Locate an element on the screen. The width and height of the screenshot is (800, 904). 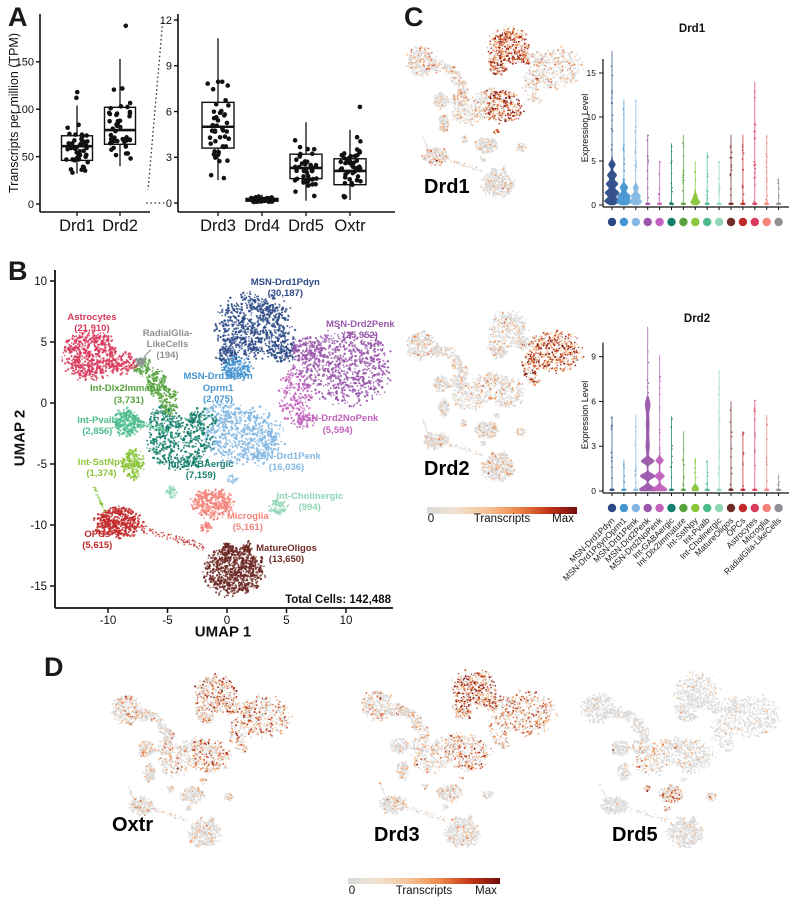
violin-xlabel-Int-GABAergic: Int-GABAergic is located at coordinates (653, 538).